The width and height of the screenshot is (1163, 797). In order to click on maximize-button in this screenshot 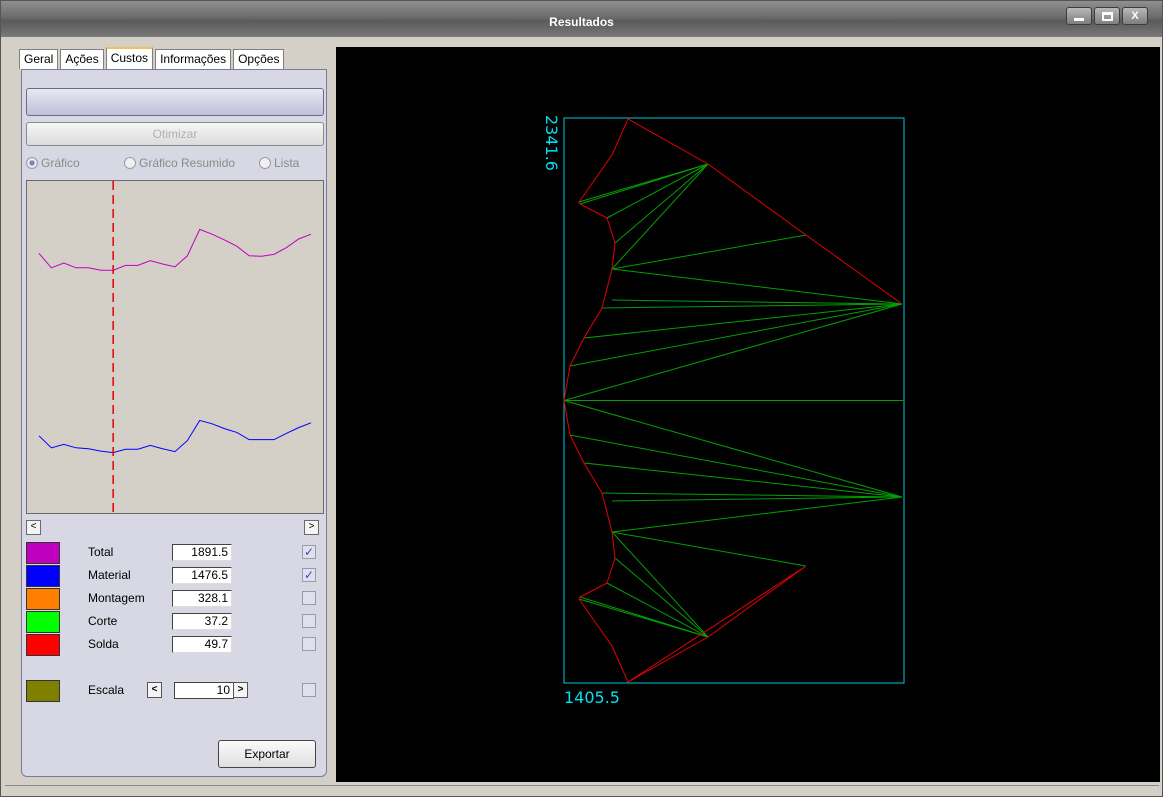, I will do `click(1107, 16)`.